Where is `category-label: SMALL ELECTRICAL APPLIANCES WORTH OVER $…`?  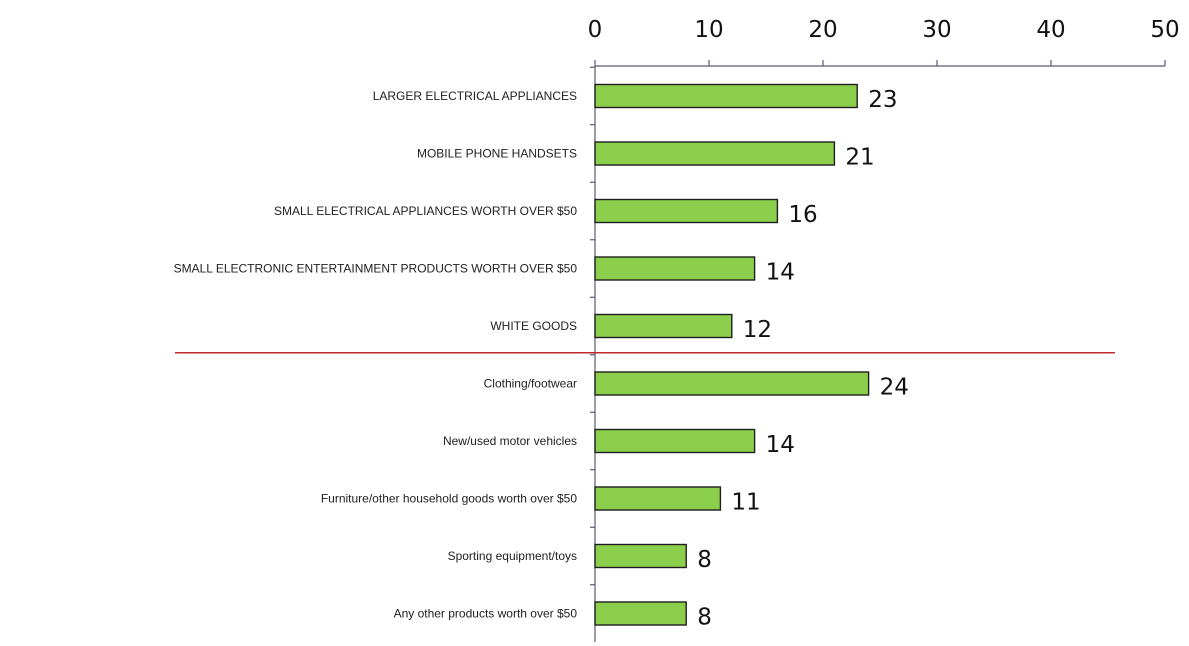
category-label: SMALL ELECTRICAL APPLIANCES WORTH OVER $… is located at coordinates (425, 211).